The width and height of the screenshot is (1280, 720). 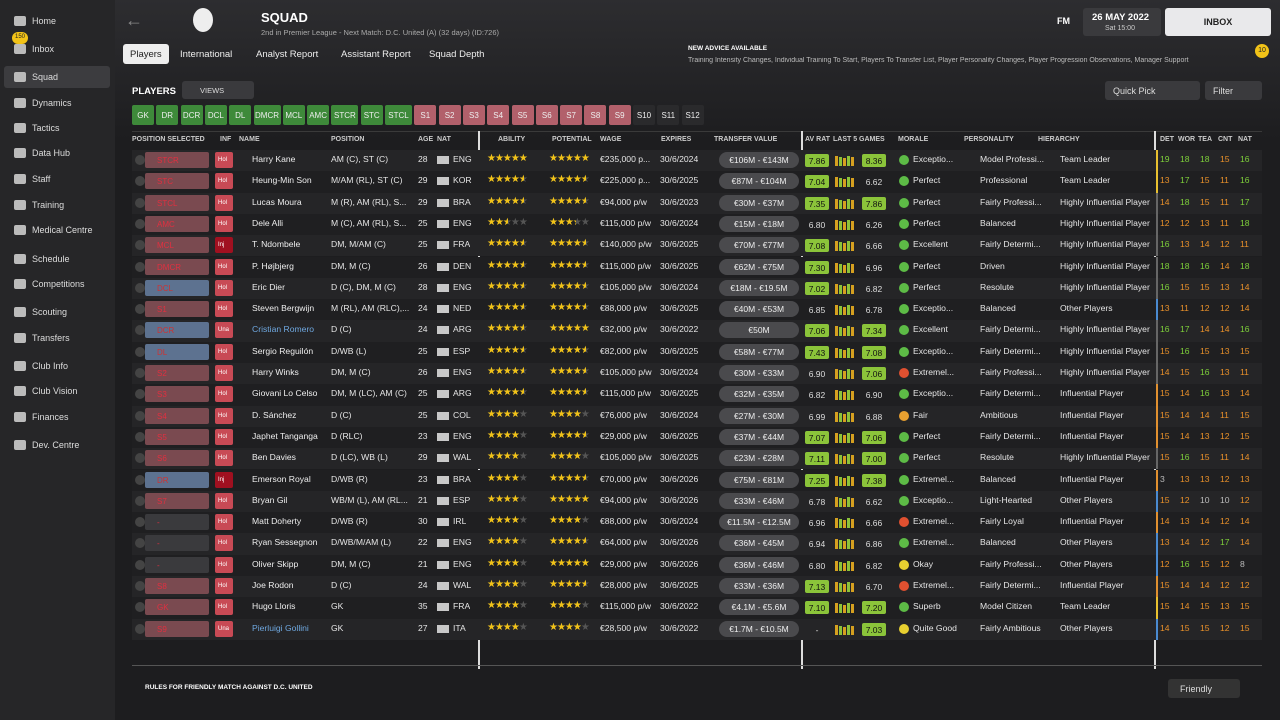 What do you see at coordinates (371, 115) in the screenshot?
I see `position-filter: STC` at bounding box center [371, 115].